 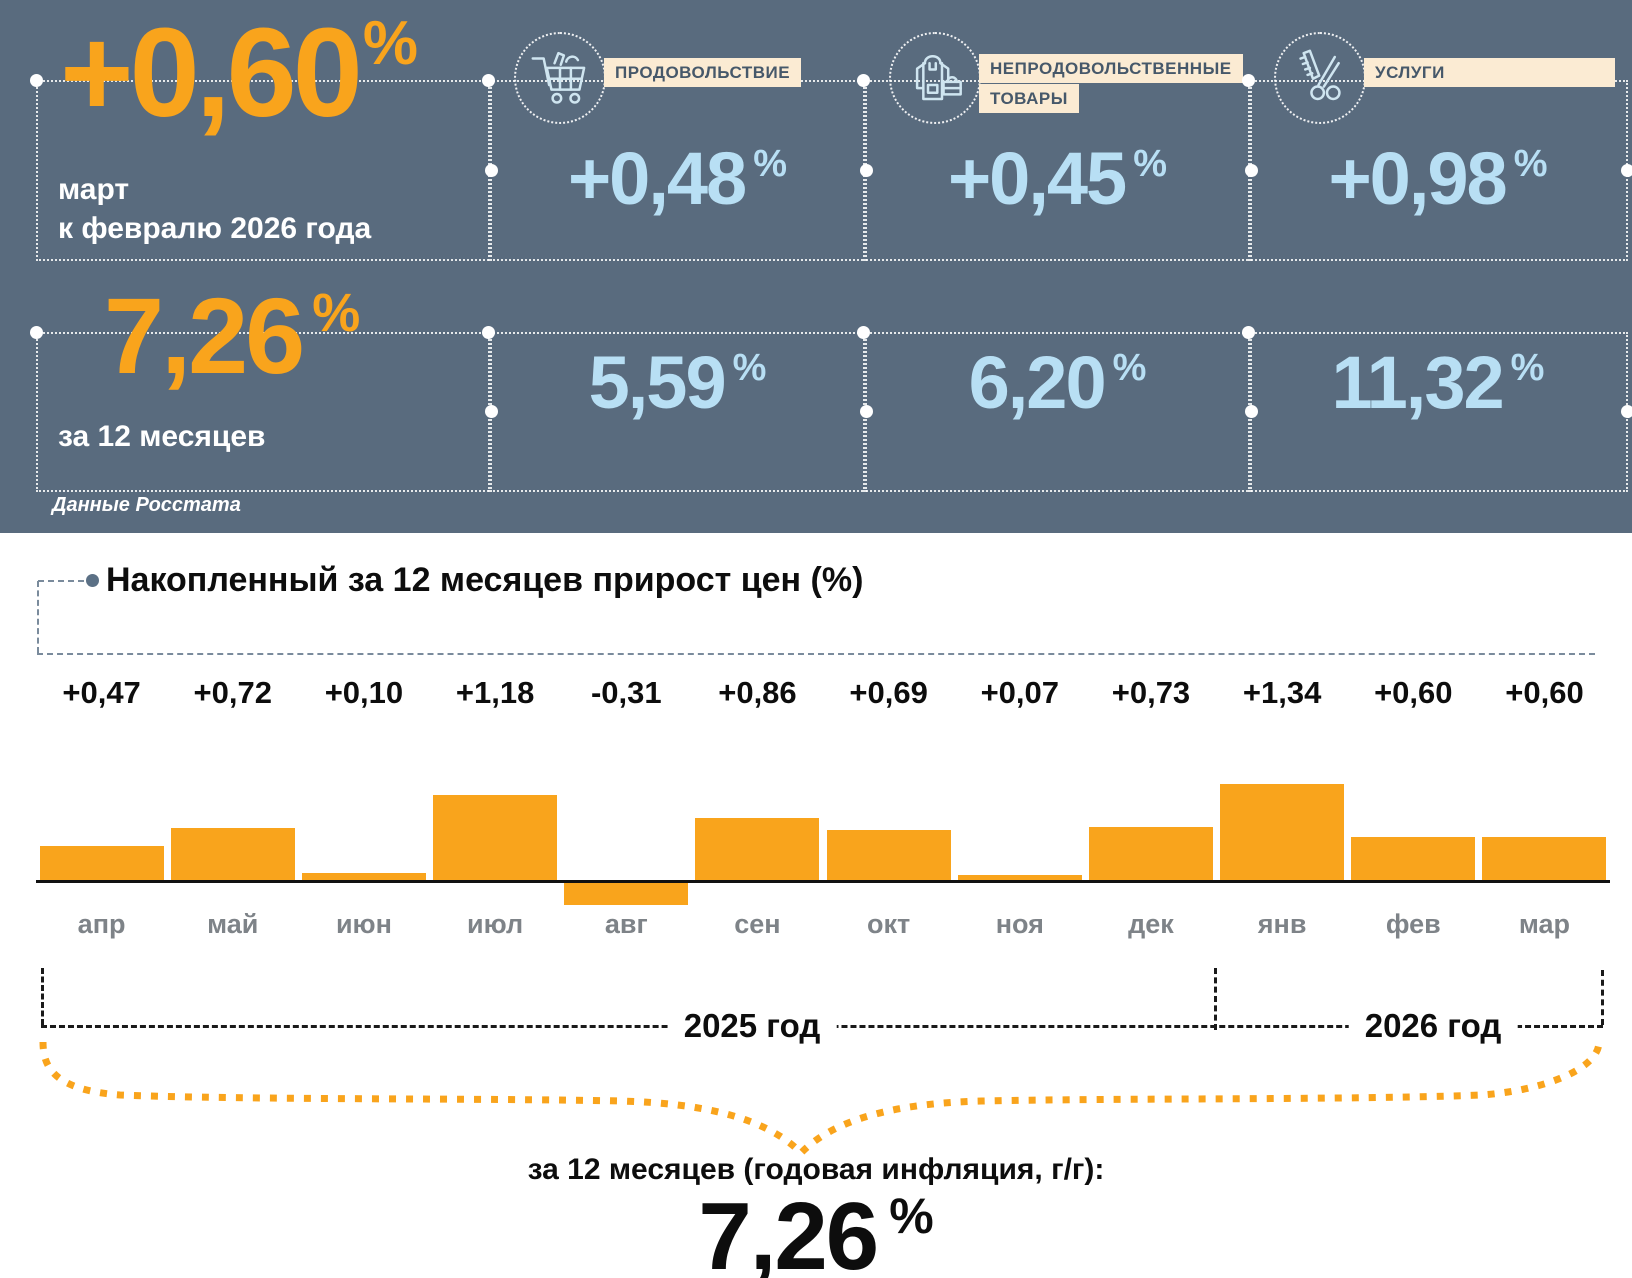 What do you see at coordinates (94, 189) in the screenshot?
I see `period-line1: март` at bounding box center [94, 189].